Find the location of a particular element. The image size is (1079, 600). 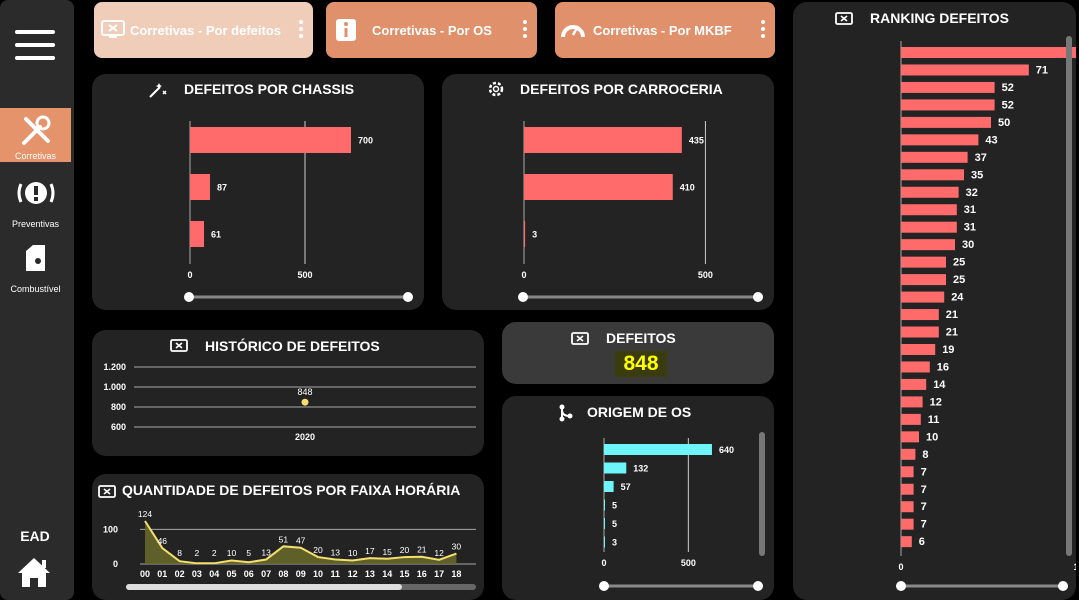

tick-label: 08 is located at coordinates (283, 574).